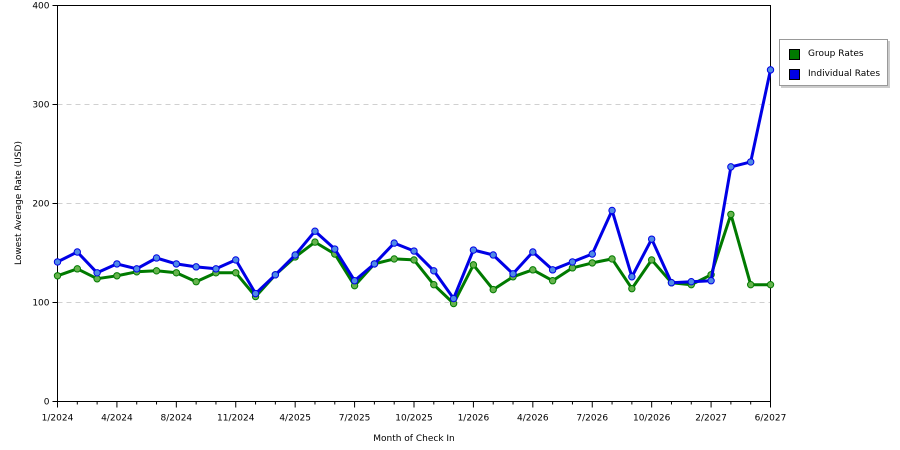  I want to click on x-tick-label: 4/2025, so click(295, 419).